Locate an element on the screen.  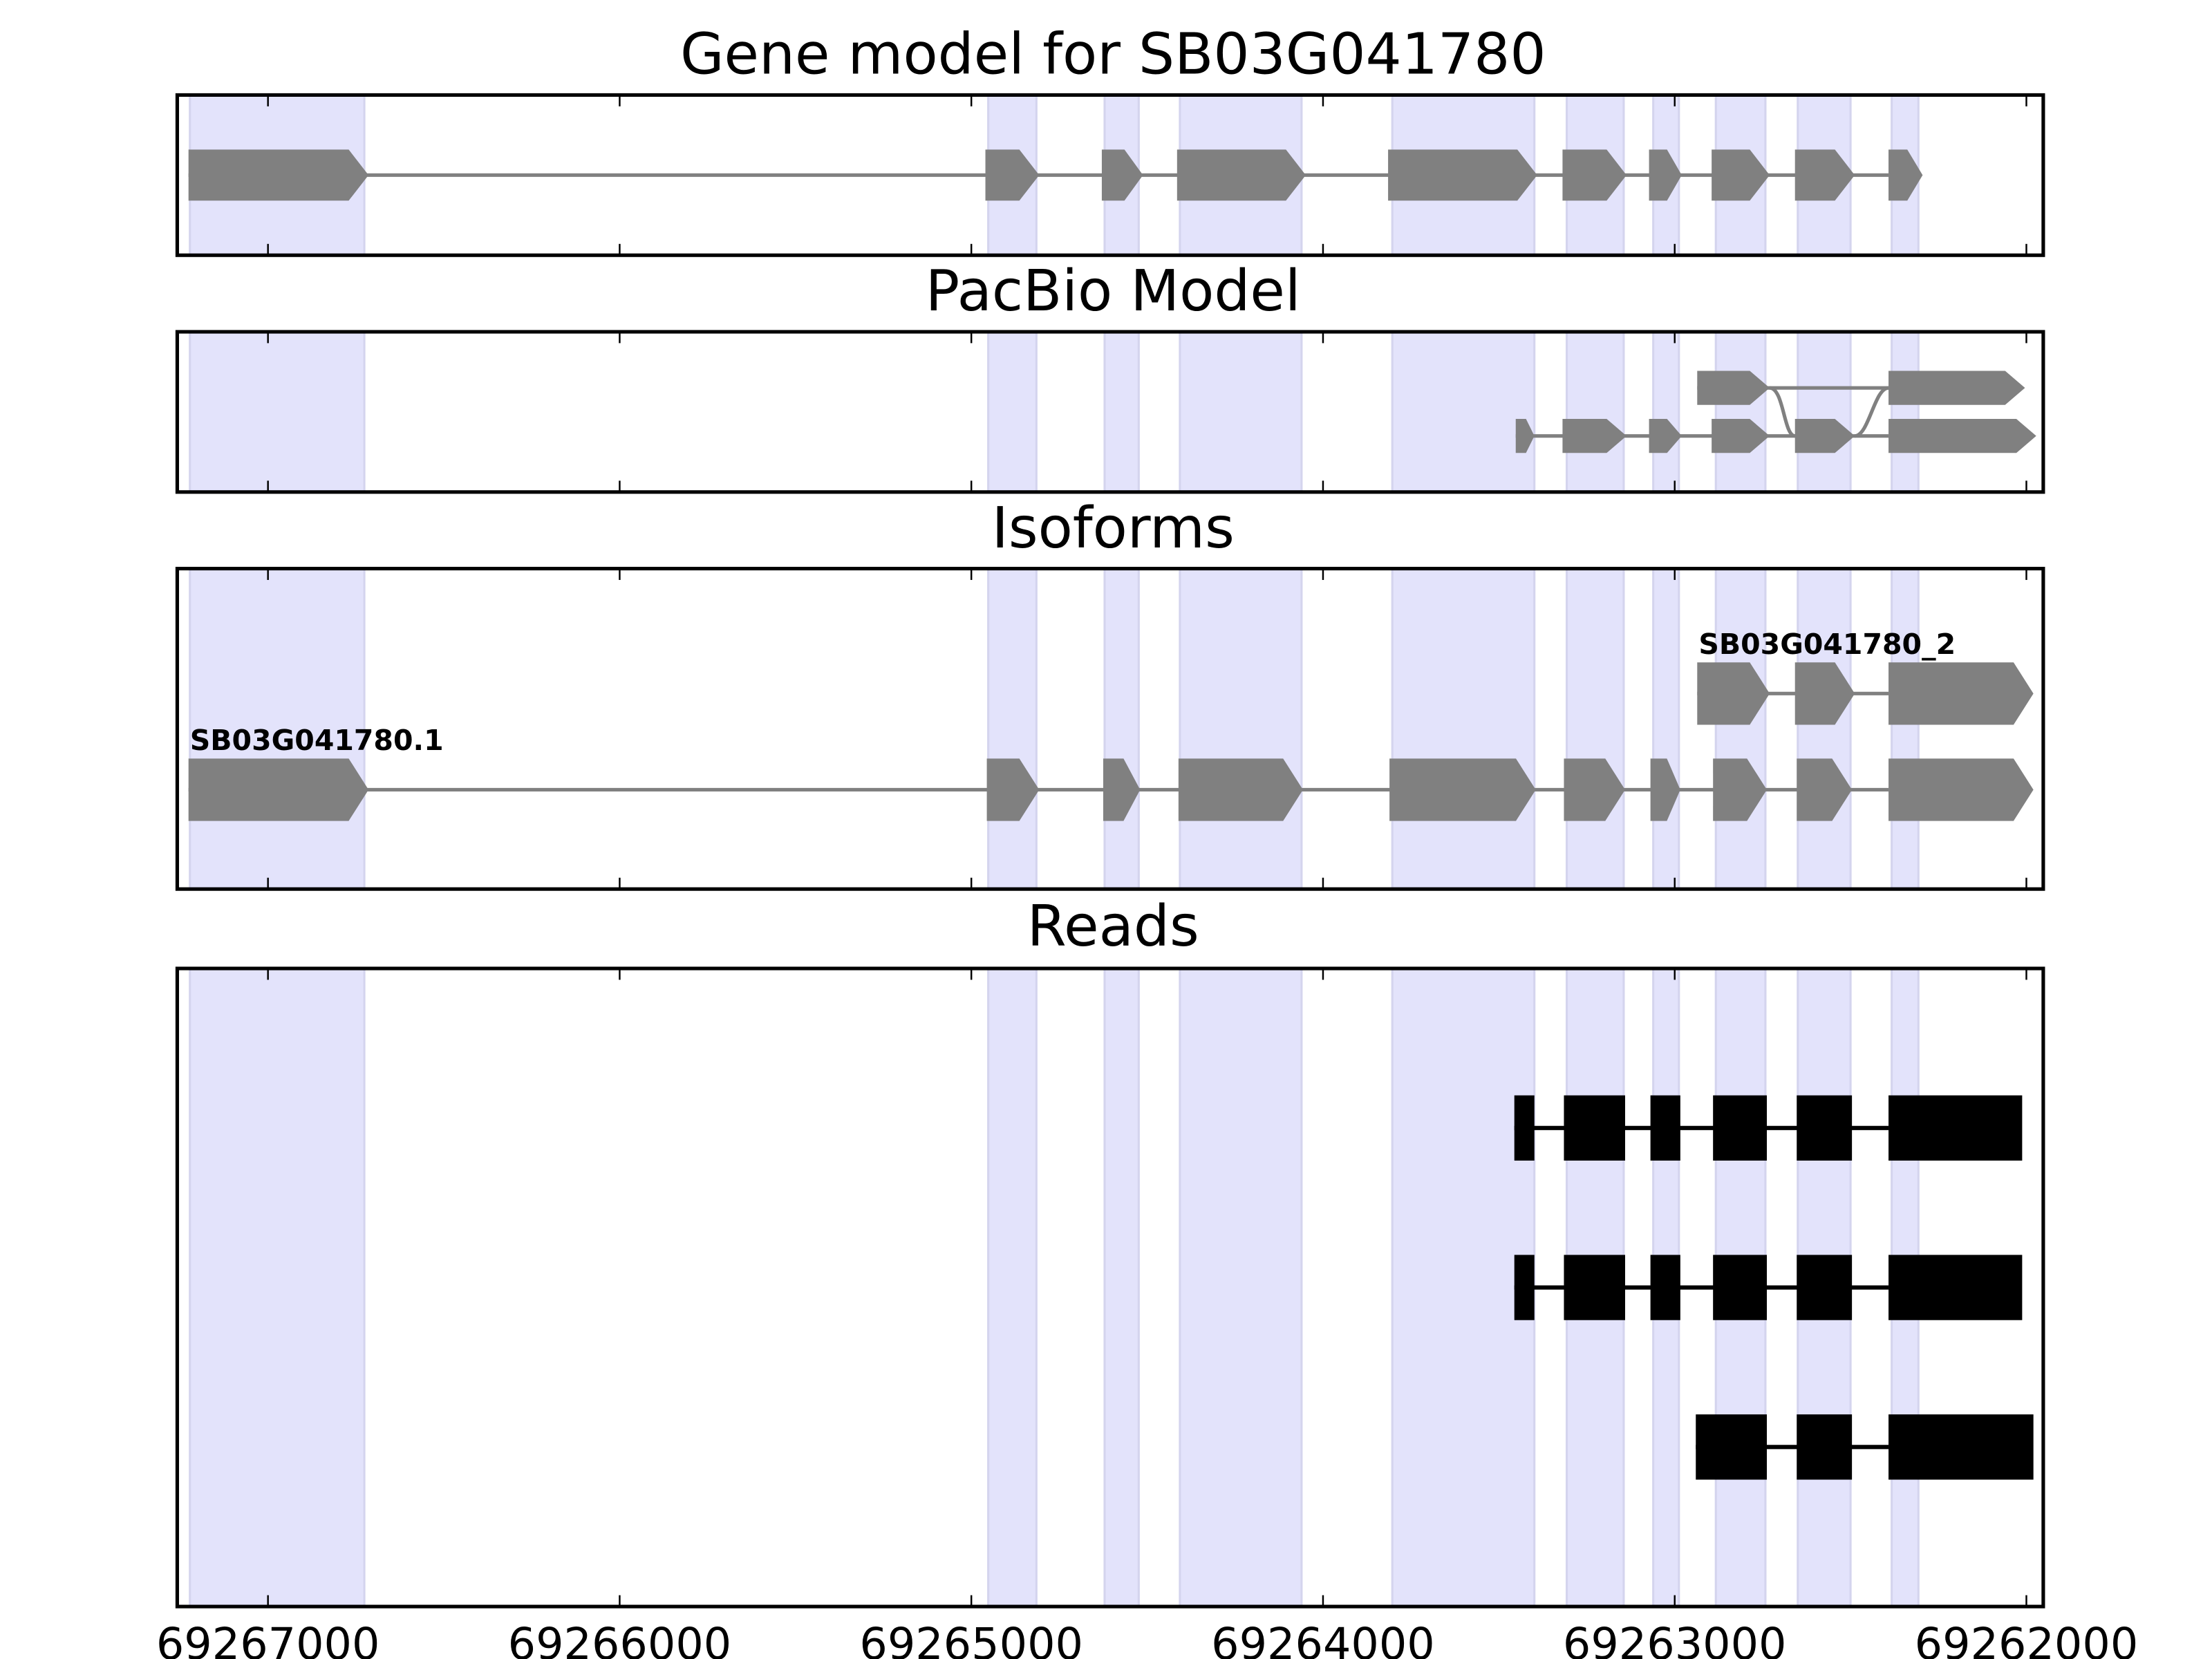
isoform-label: SB03G041780.1 is located at coordinates (317, 740).